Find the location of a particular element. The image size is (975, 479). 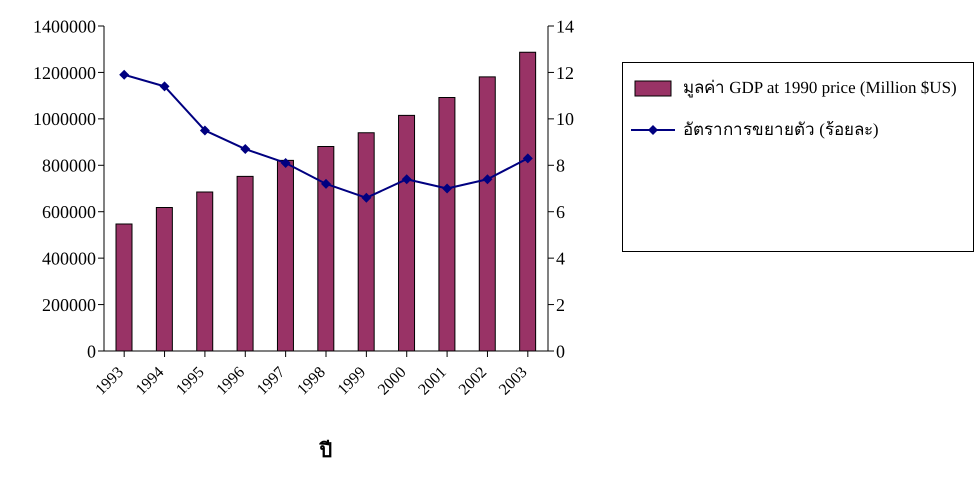

y-tick-label: 0 is located at coordinates (91, 351).